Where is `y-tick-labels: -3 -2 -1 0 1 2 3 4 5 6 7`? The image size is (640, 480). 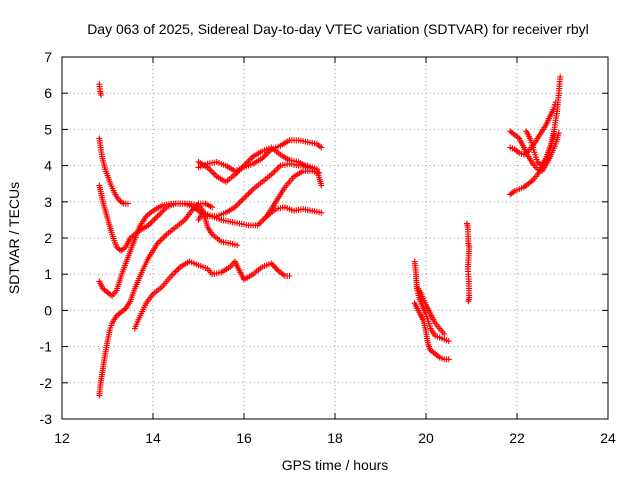 y-tick-labels: -3 -2 -1 0 1 2 3 4 5 6 7 is located at coordinates (46, 238).